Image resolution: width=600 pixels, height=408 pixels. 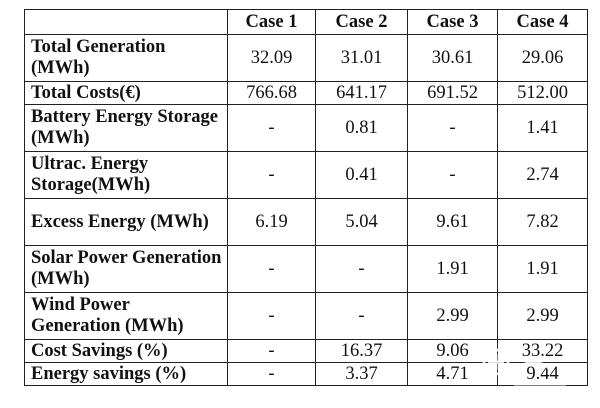 What do you see at coordinates (126, 175) in the screenshot?
I see `row-label-ultrac-energy-storage: Ultrac. Energy Storage(MWh)` at bounding box center [126, 175].